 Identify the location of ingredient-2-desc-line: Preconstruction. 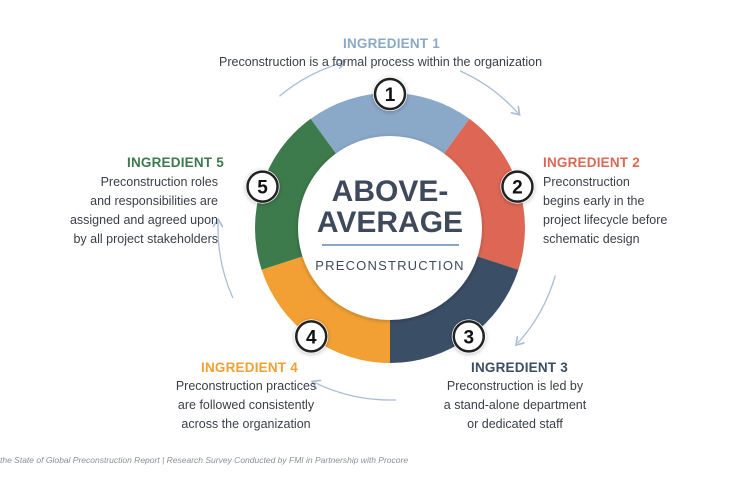
(586, 182).